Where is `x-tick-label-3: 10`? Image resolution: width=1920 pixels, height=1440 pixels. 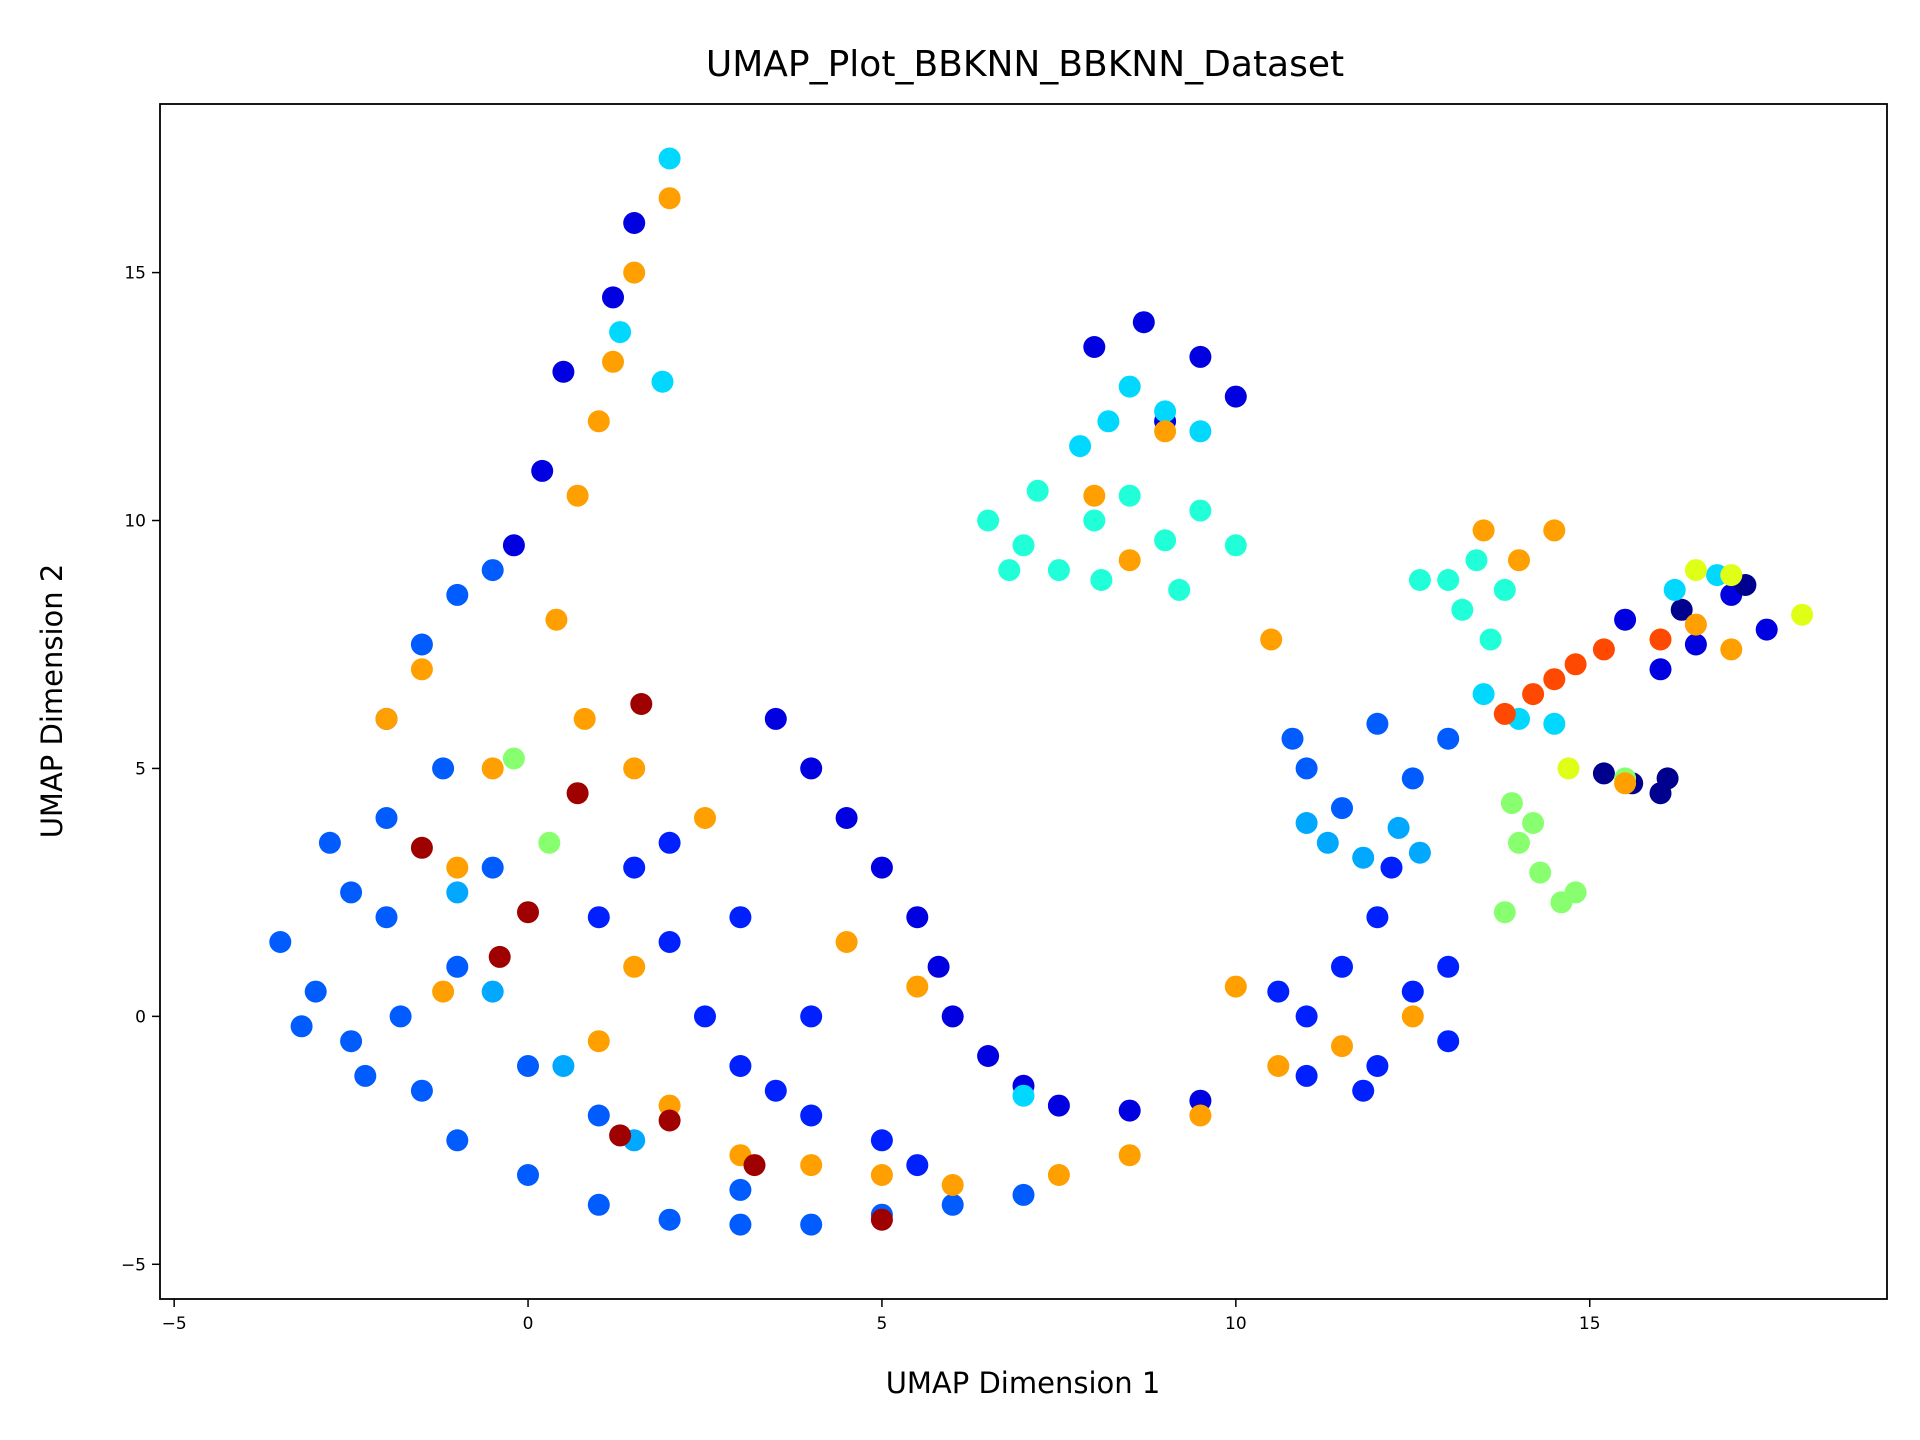 x-tick-label-3: 10 is located at coordinates (1236, 1324).